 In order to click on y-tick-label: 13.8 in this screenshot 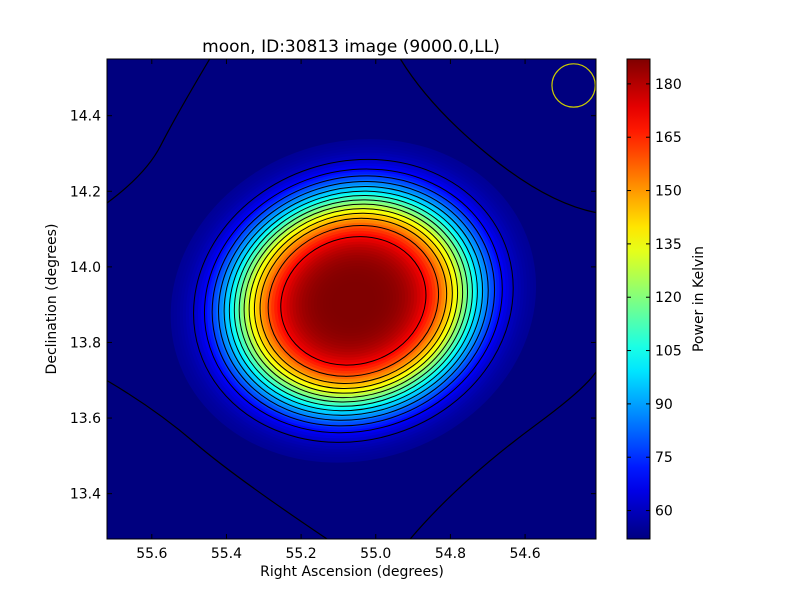, I will do `click(85, 343)`.